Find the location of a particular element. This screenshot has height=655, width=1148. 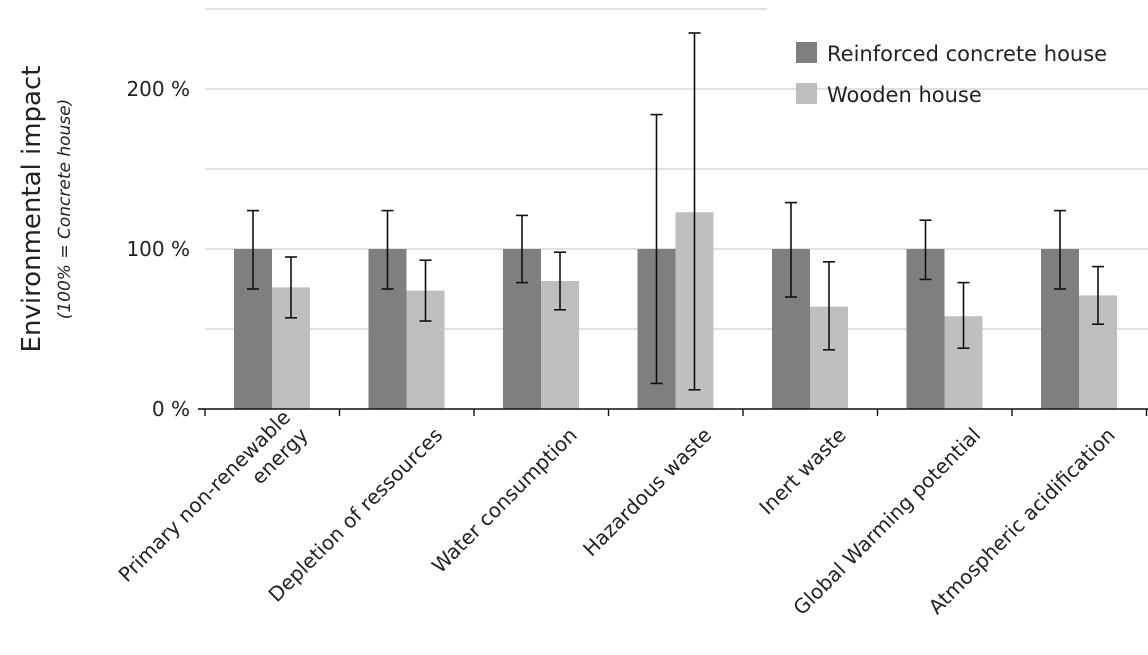

x-tick-label-line: Primary non-renewable is located at coordinates (205, 496).